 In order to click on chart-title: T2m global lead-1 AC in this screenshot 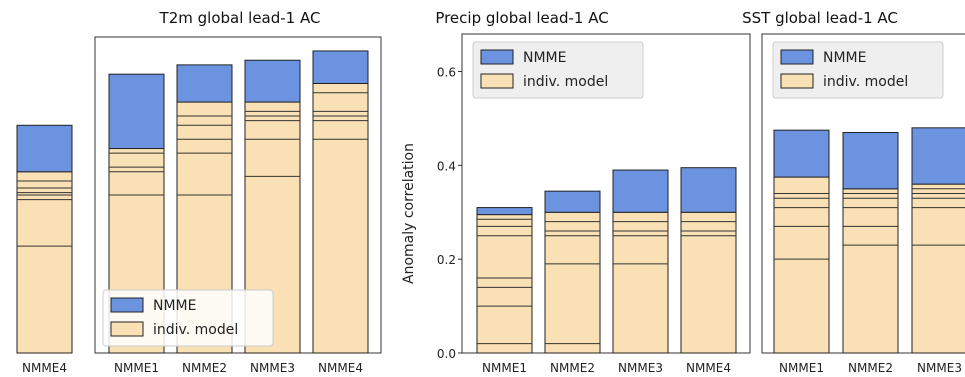, I will do `click(240, 18)`.